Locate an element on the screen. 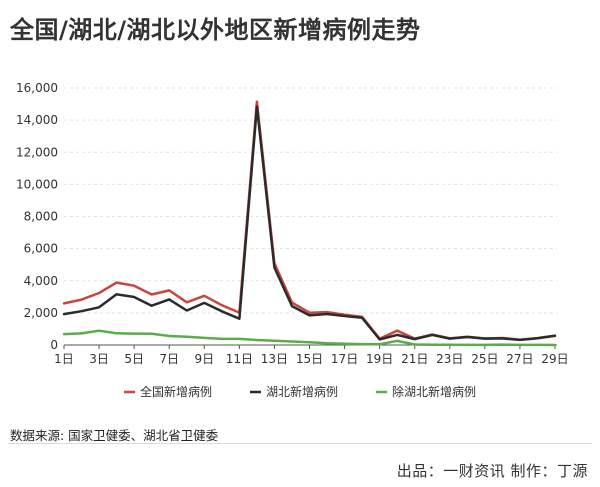  x-axis-tick-labels: 1日 3日 5日 7日 9日 11日 13日 15日 17日 19日 21日 23日 25日 27日 29日 is located at coordinates (311, 359).